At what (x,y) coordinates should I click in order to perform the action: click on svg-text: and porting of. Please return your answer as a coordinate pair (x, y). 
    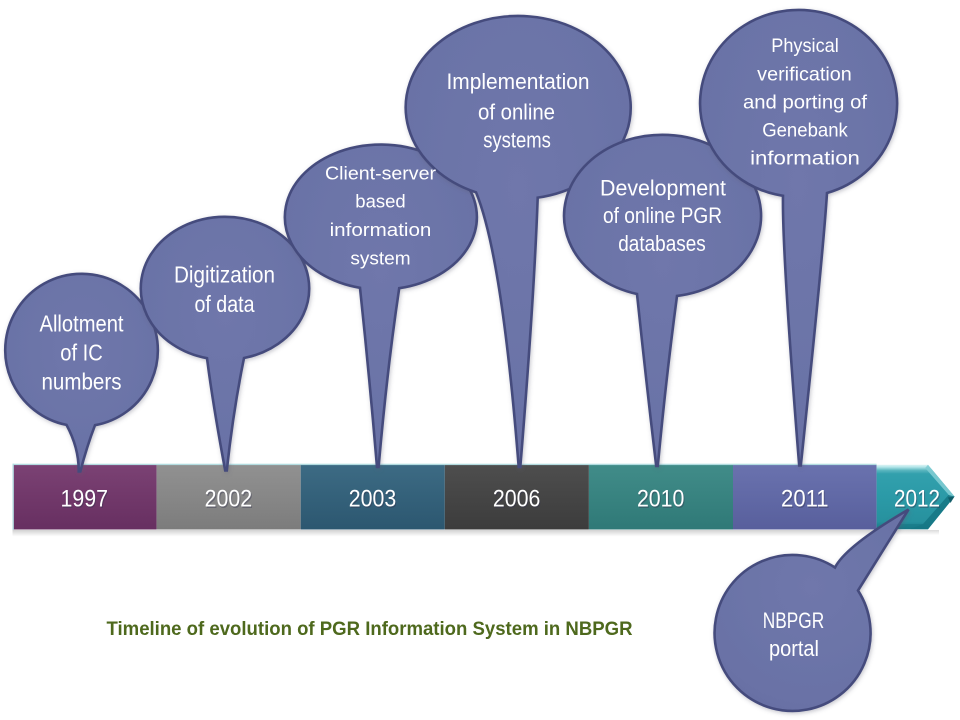
    Looking at the image, I should click on (805, 103).